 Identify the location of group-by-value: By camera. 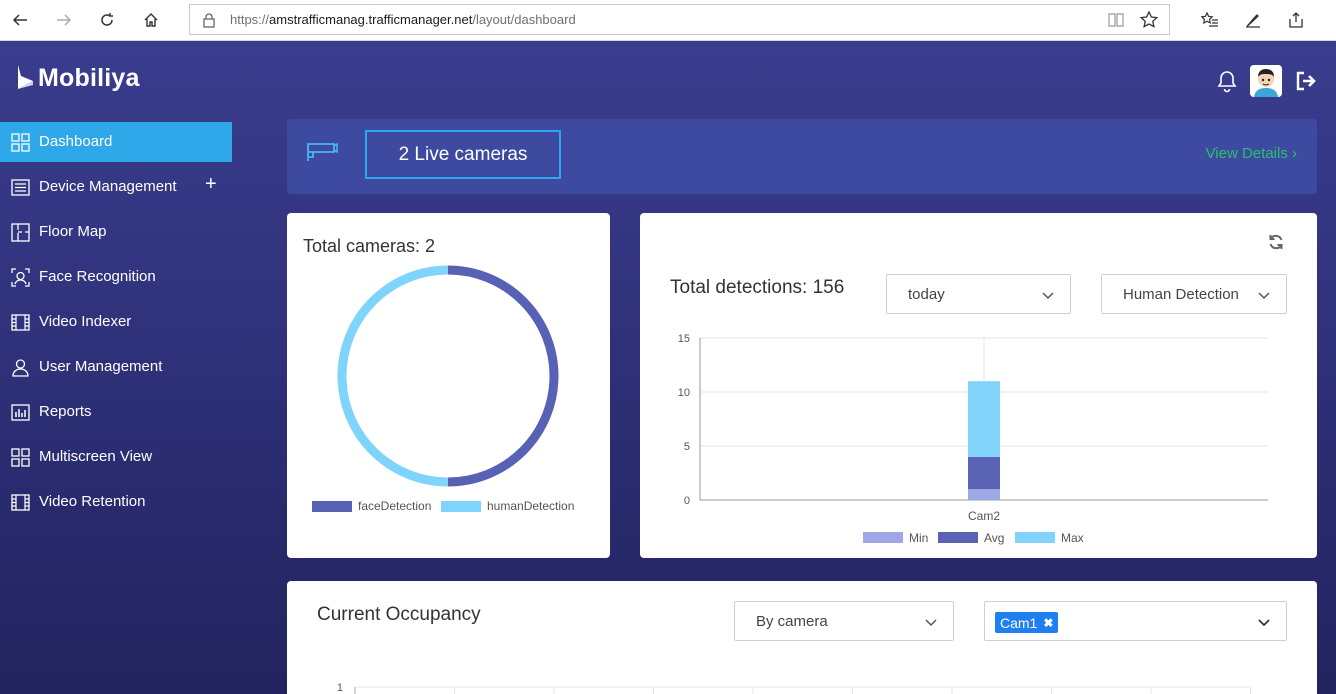
(792, 621).